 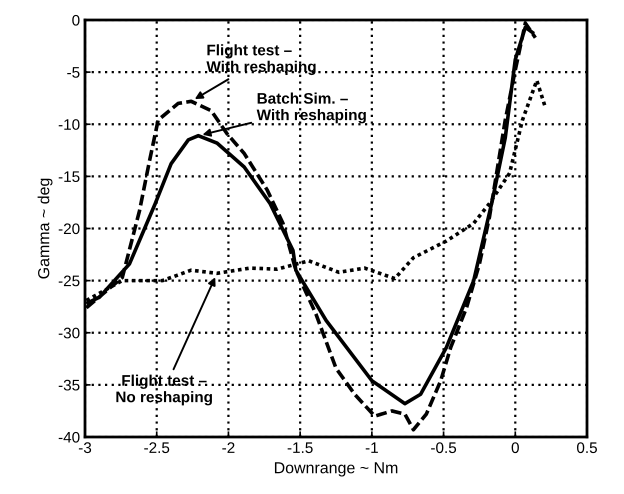 What do you see at coordinates (372, 447) in the screenshot?
I see `x-tick-label: -1` at bounding box center [372, 447].